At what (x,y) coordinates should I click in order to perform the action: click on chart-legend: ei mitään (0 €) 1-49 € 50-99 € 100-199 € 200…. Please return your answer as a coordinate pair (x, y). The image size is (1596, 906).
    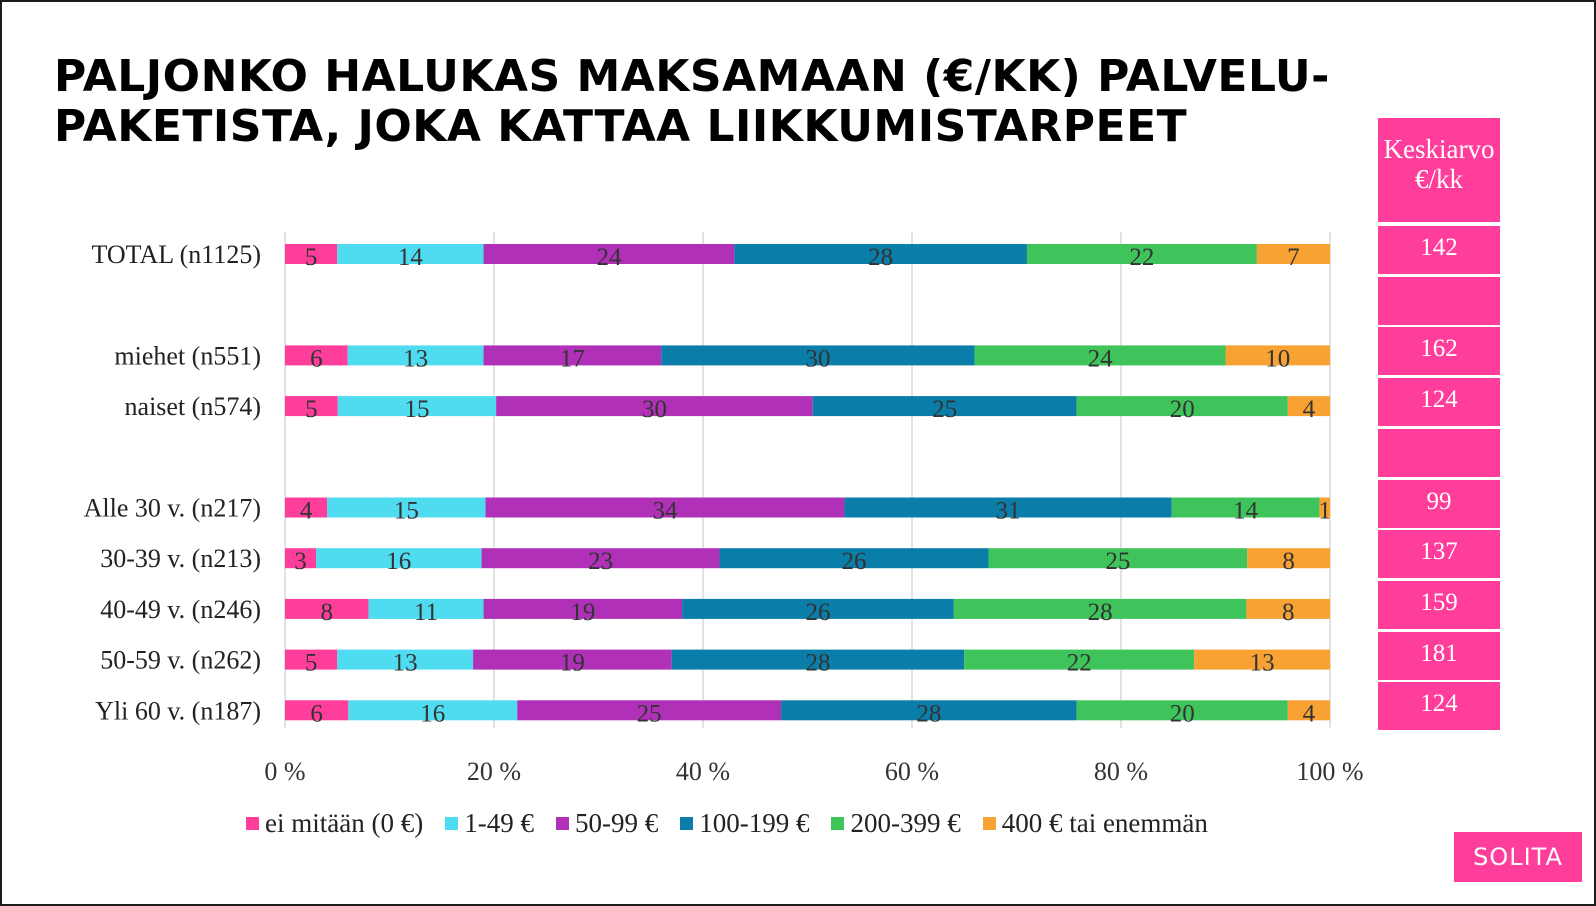
    Looking at the image, I should click on (738, 823).